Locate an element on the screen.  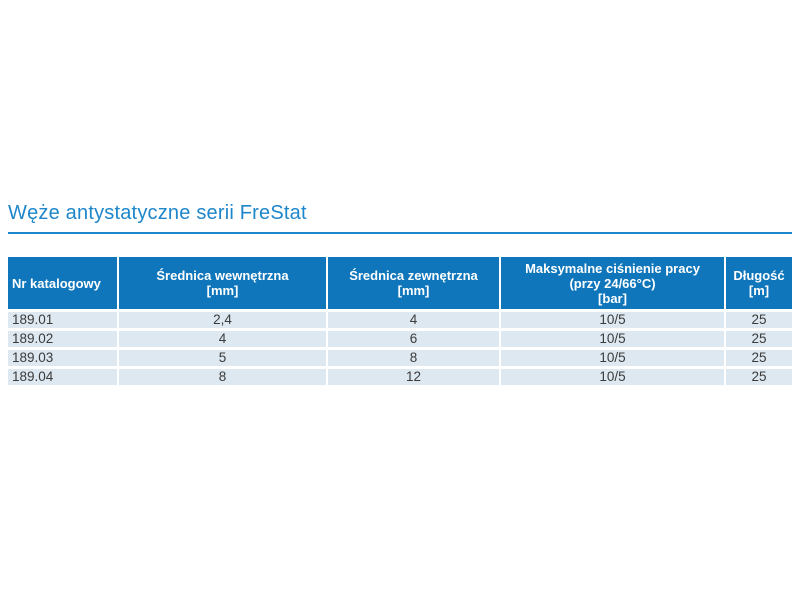
cell-catalog-number: 189.03 is located at coordinates (63, 357).